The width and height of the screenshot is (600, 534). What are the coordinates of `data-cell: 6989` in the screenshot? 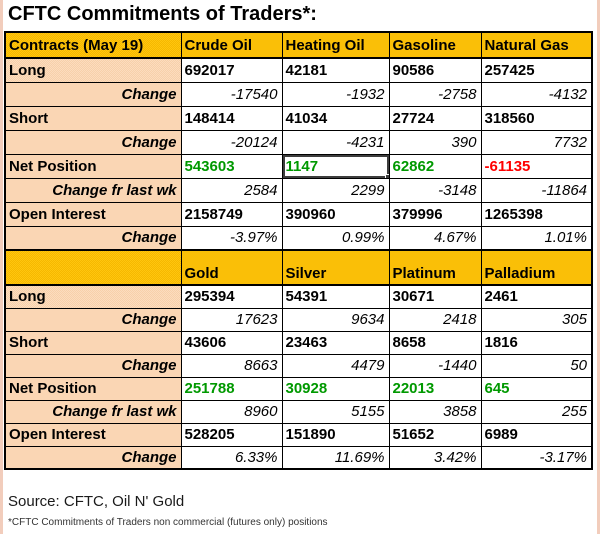 It's located at (536, 434).